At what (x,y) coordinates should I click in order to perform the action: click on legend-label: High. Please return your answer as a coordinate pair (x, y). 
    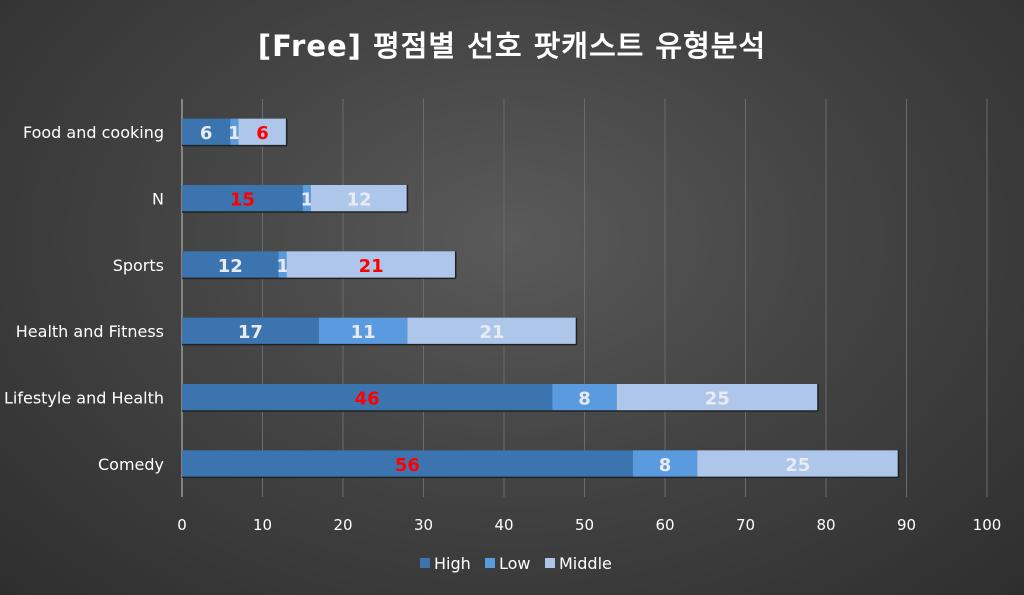
    Looking at the image, I should click on (452, 563).